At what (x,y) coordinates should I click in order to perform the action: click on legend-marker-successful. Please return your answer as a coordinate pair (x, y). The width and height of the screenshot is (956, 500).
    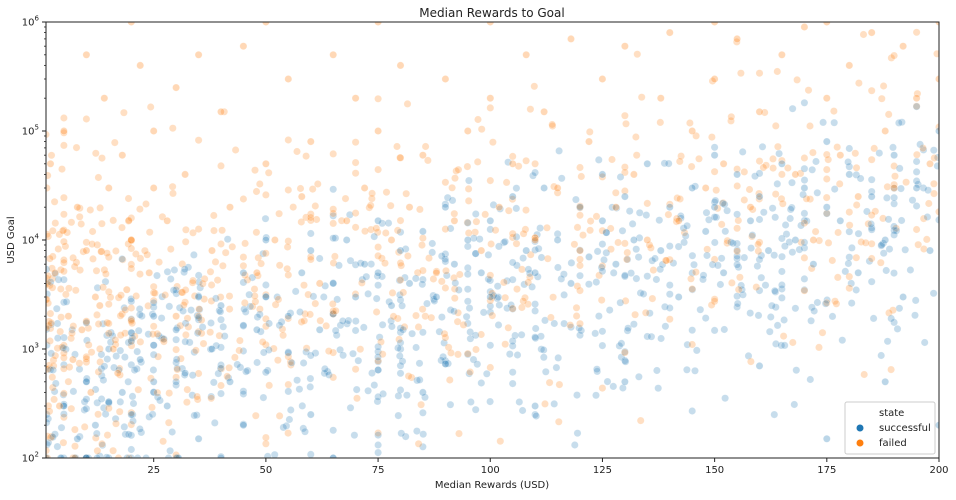
    Looking at the image, I should click on (860, 428).